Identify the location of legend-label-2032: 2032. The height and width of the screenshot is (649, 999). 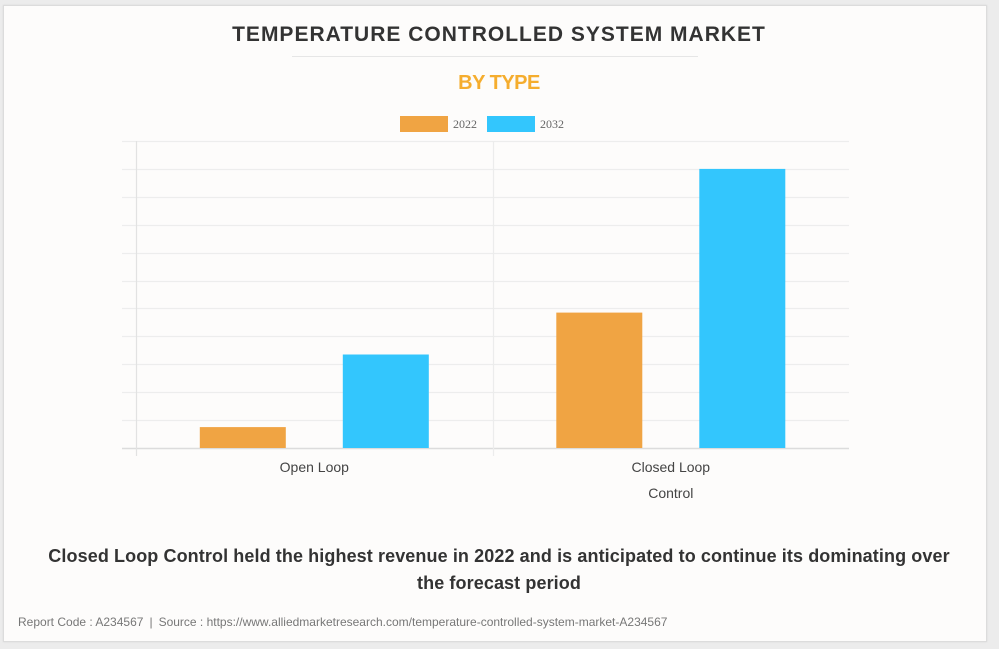
(552, 123).